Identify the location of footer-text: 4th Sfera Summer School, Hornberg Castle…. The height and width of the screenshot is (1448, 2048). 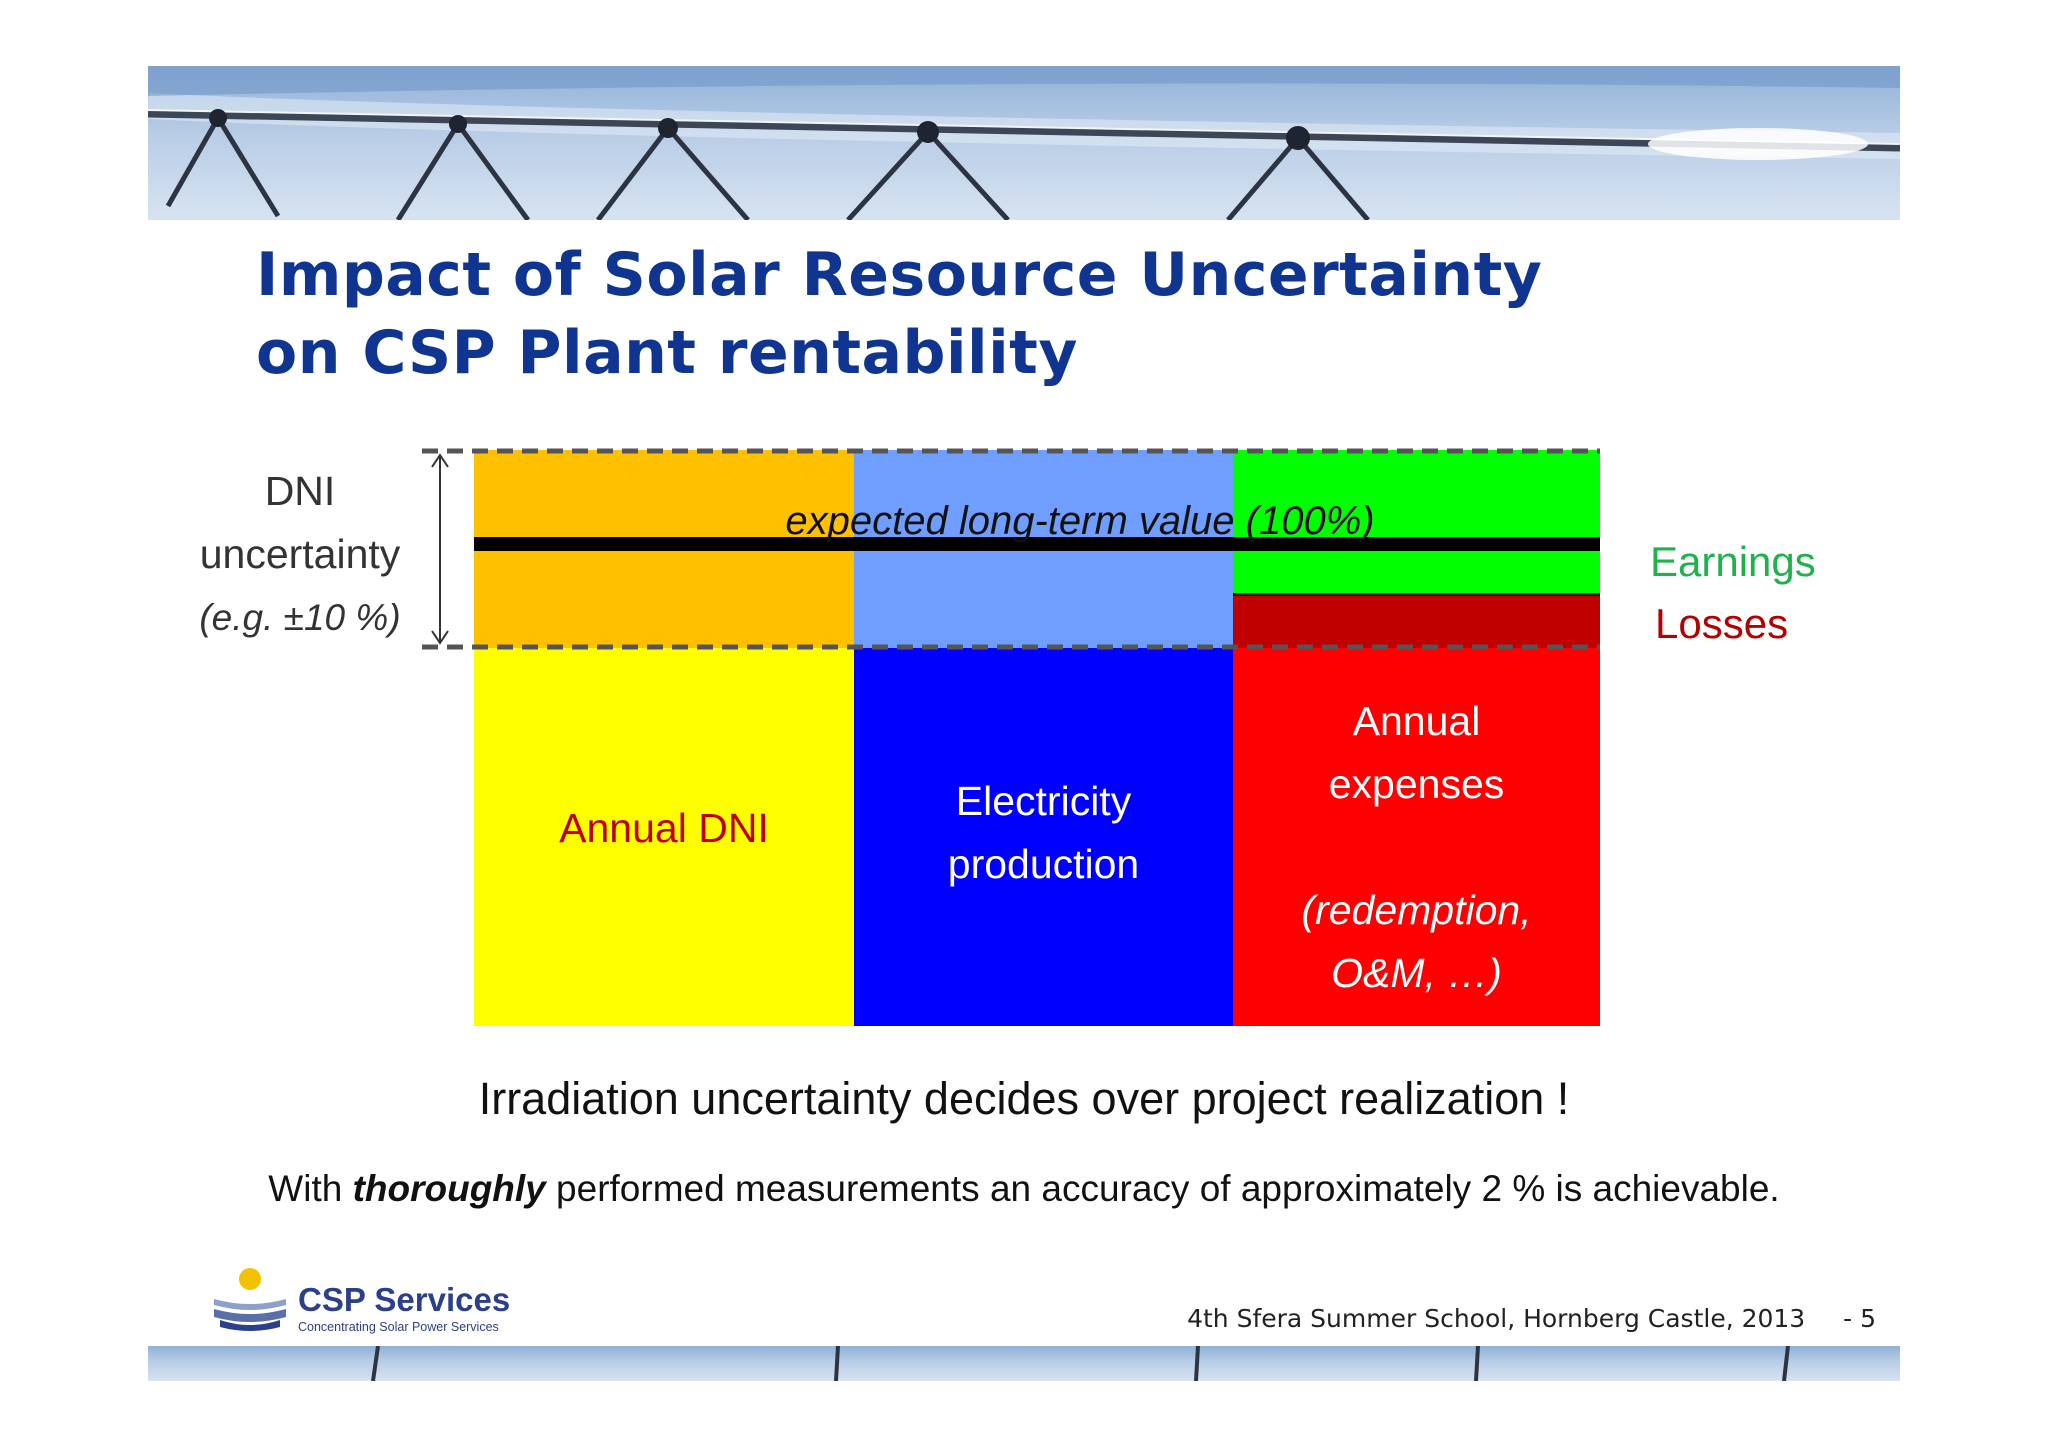
(1531, 1318).